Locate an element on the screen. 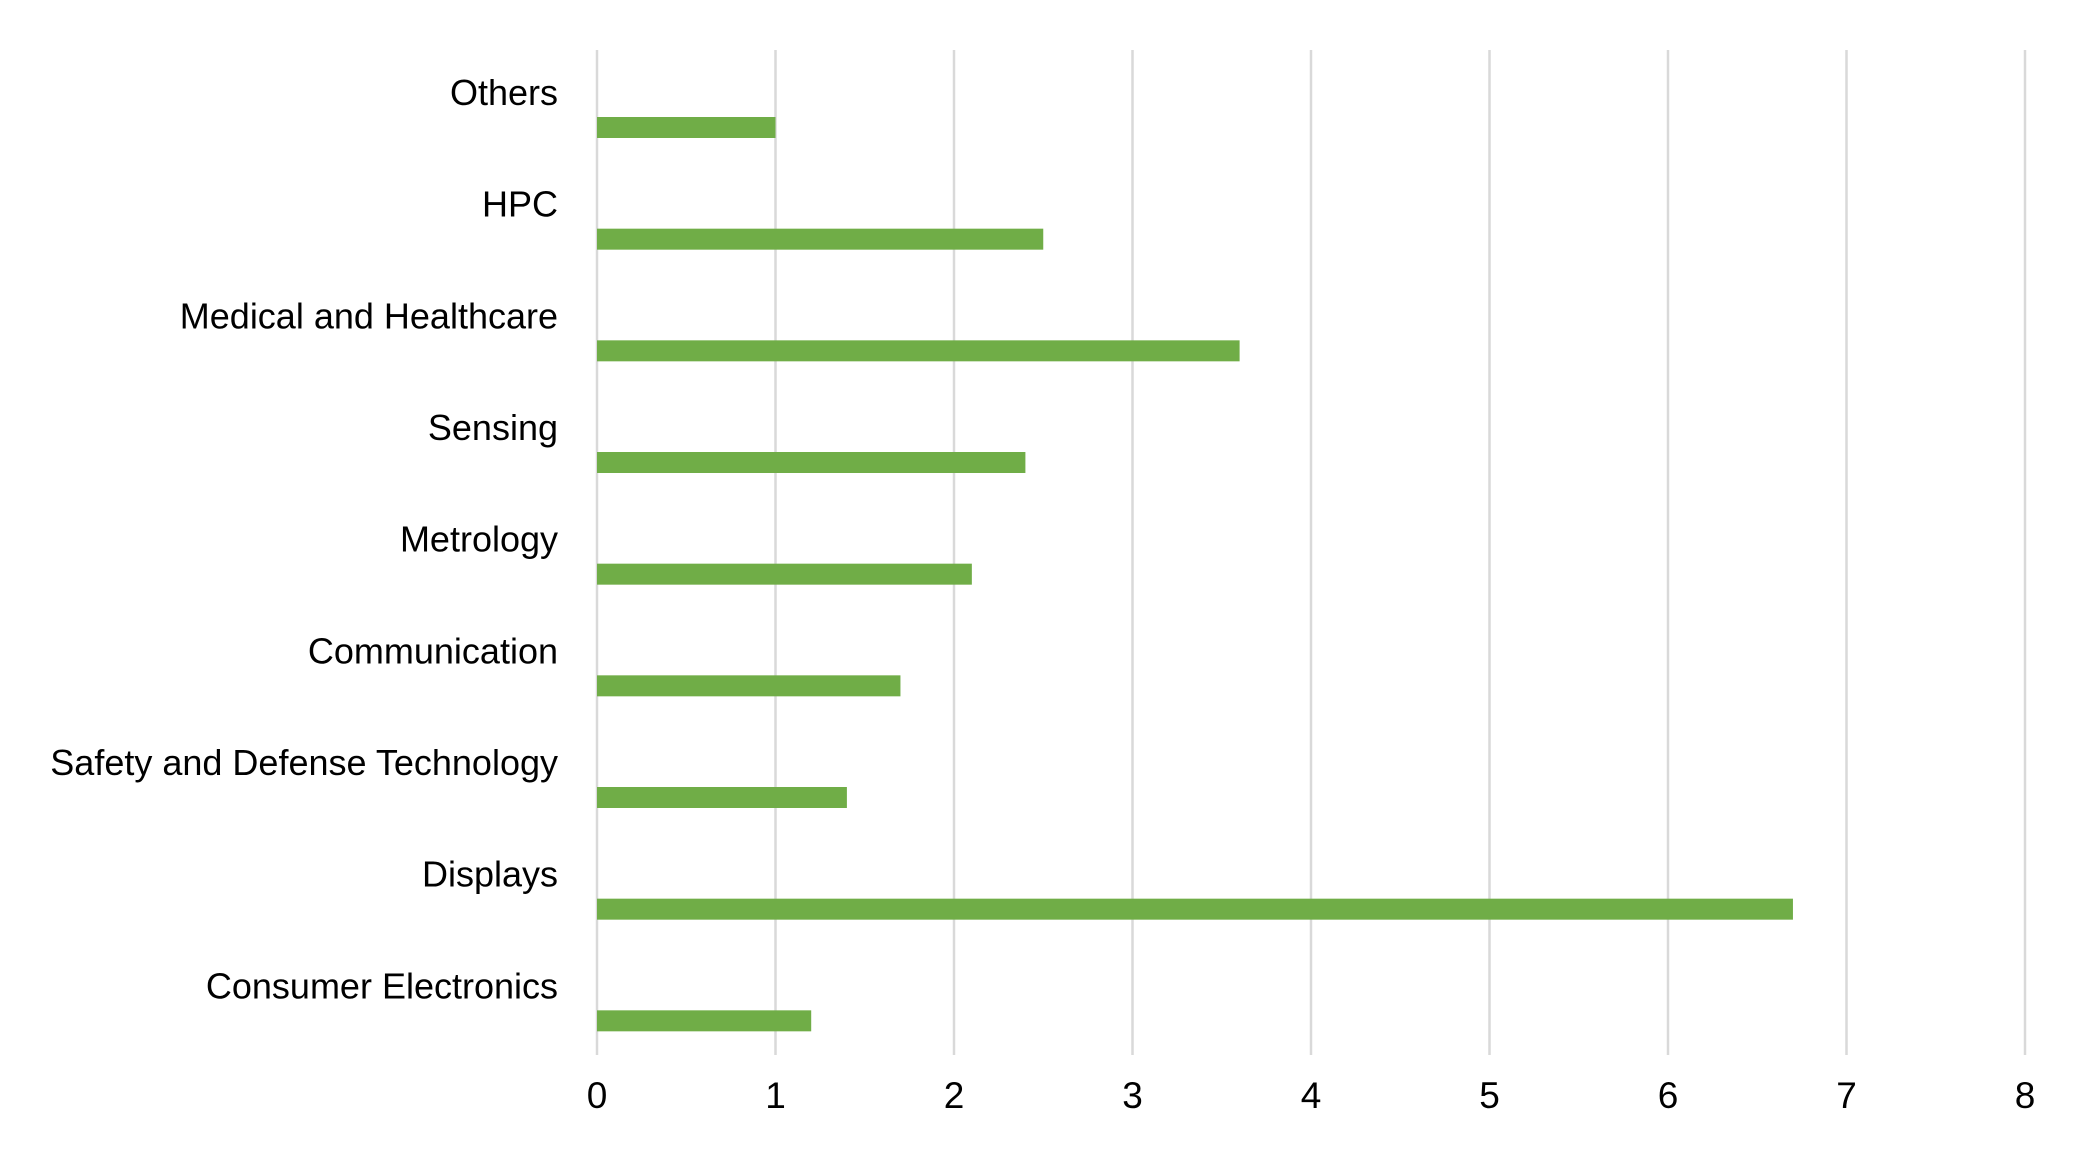 This screenshot has width=2076, height=1160. x-tick-label: 1 is located at coordinates (775, 1095).